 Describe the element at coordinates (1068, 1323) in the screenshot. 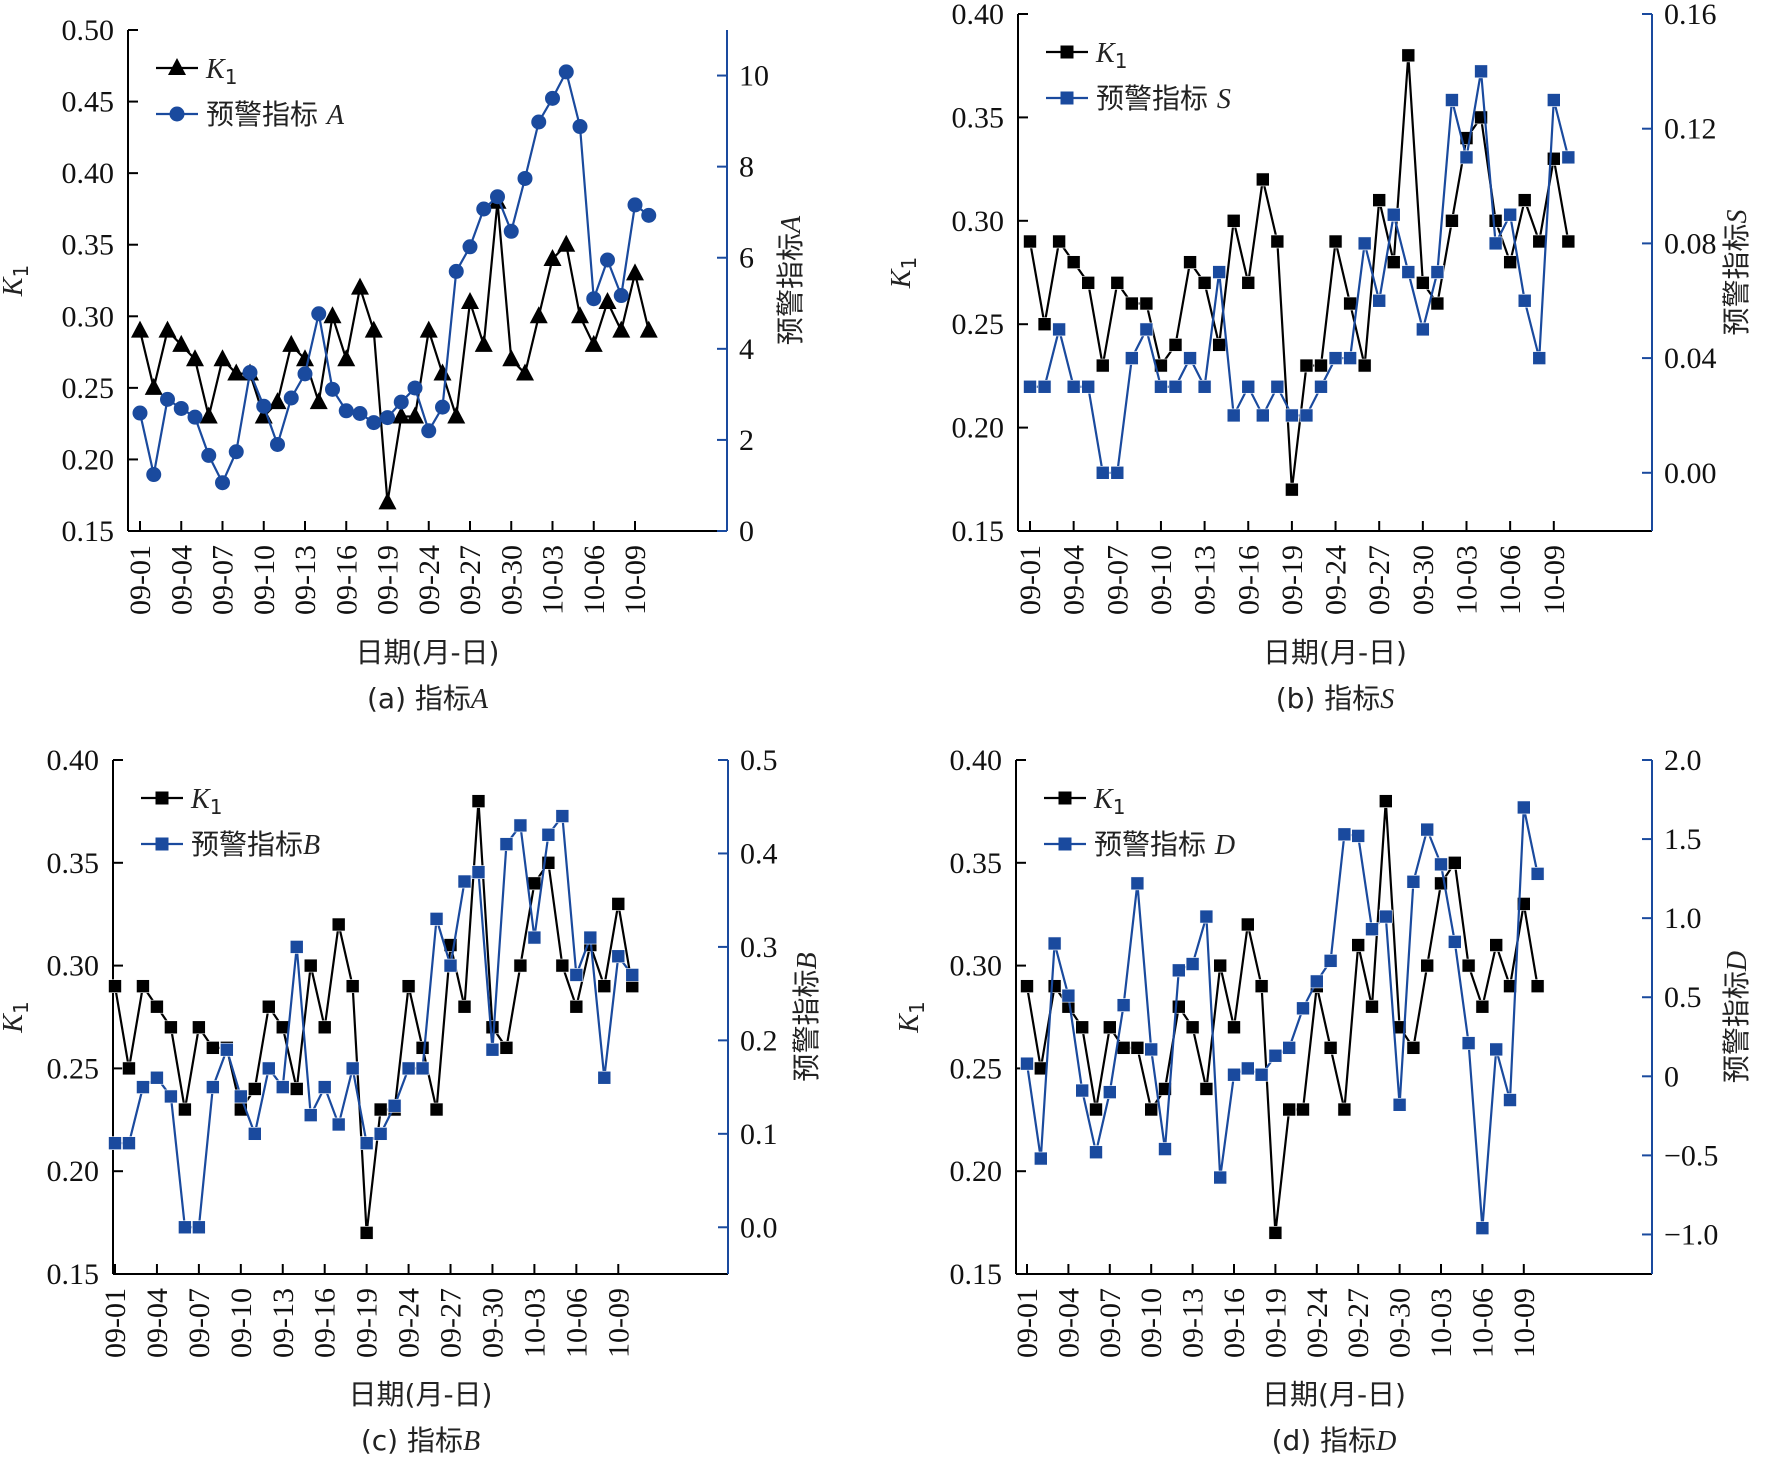

I see `x-tick-label: 09-04` at that location.